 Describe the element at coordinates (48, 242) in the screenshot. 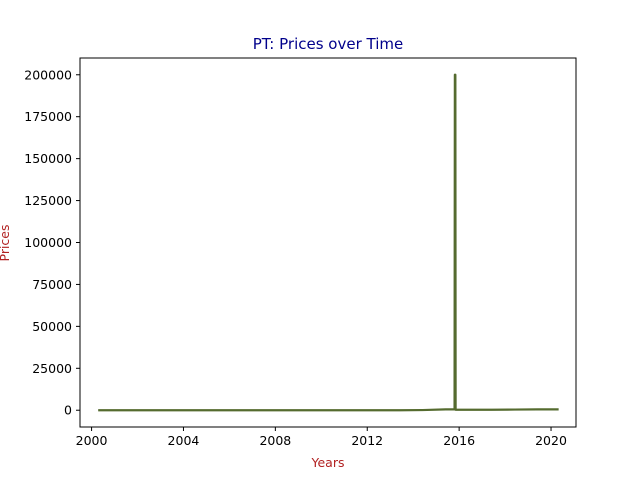

I see `y-tick-label: 100000` at that location.